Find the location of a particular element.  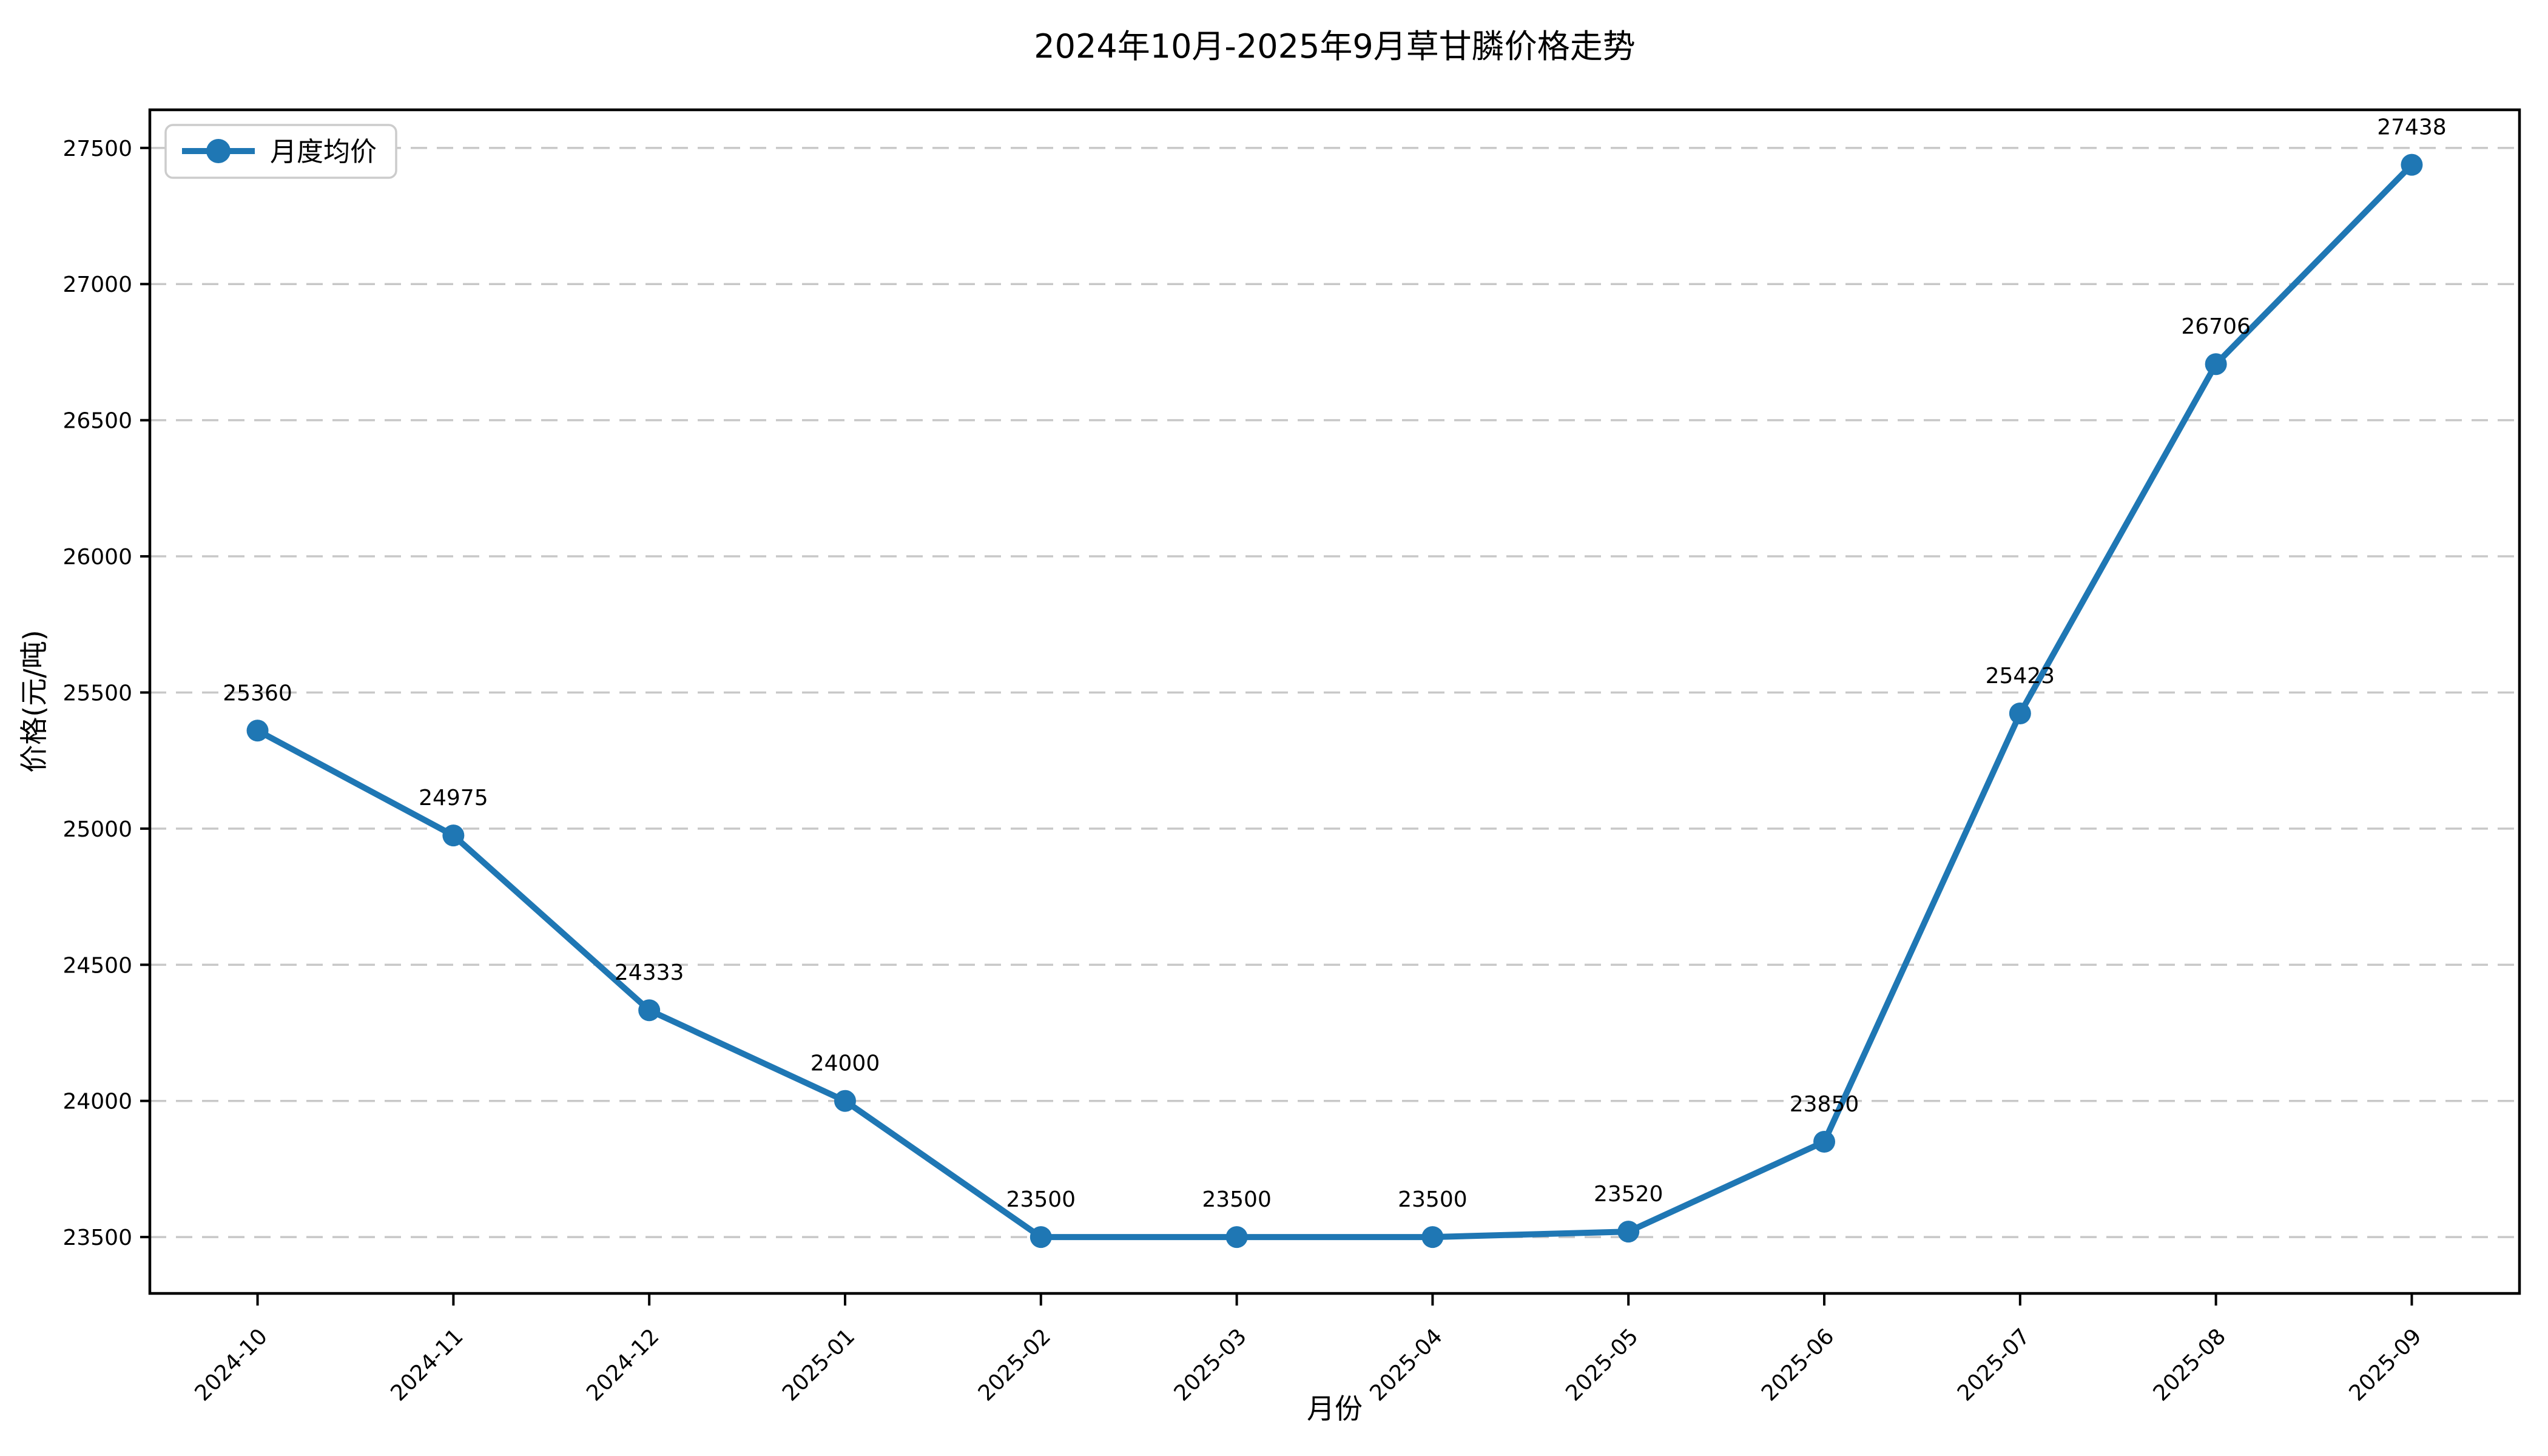

y-tick-label: 26000 is located at coordinates (97, 557).